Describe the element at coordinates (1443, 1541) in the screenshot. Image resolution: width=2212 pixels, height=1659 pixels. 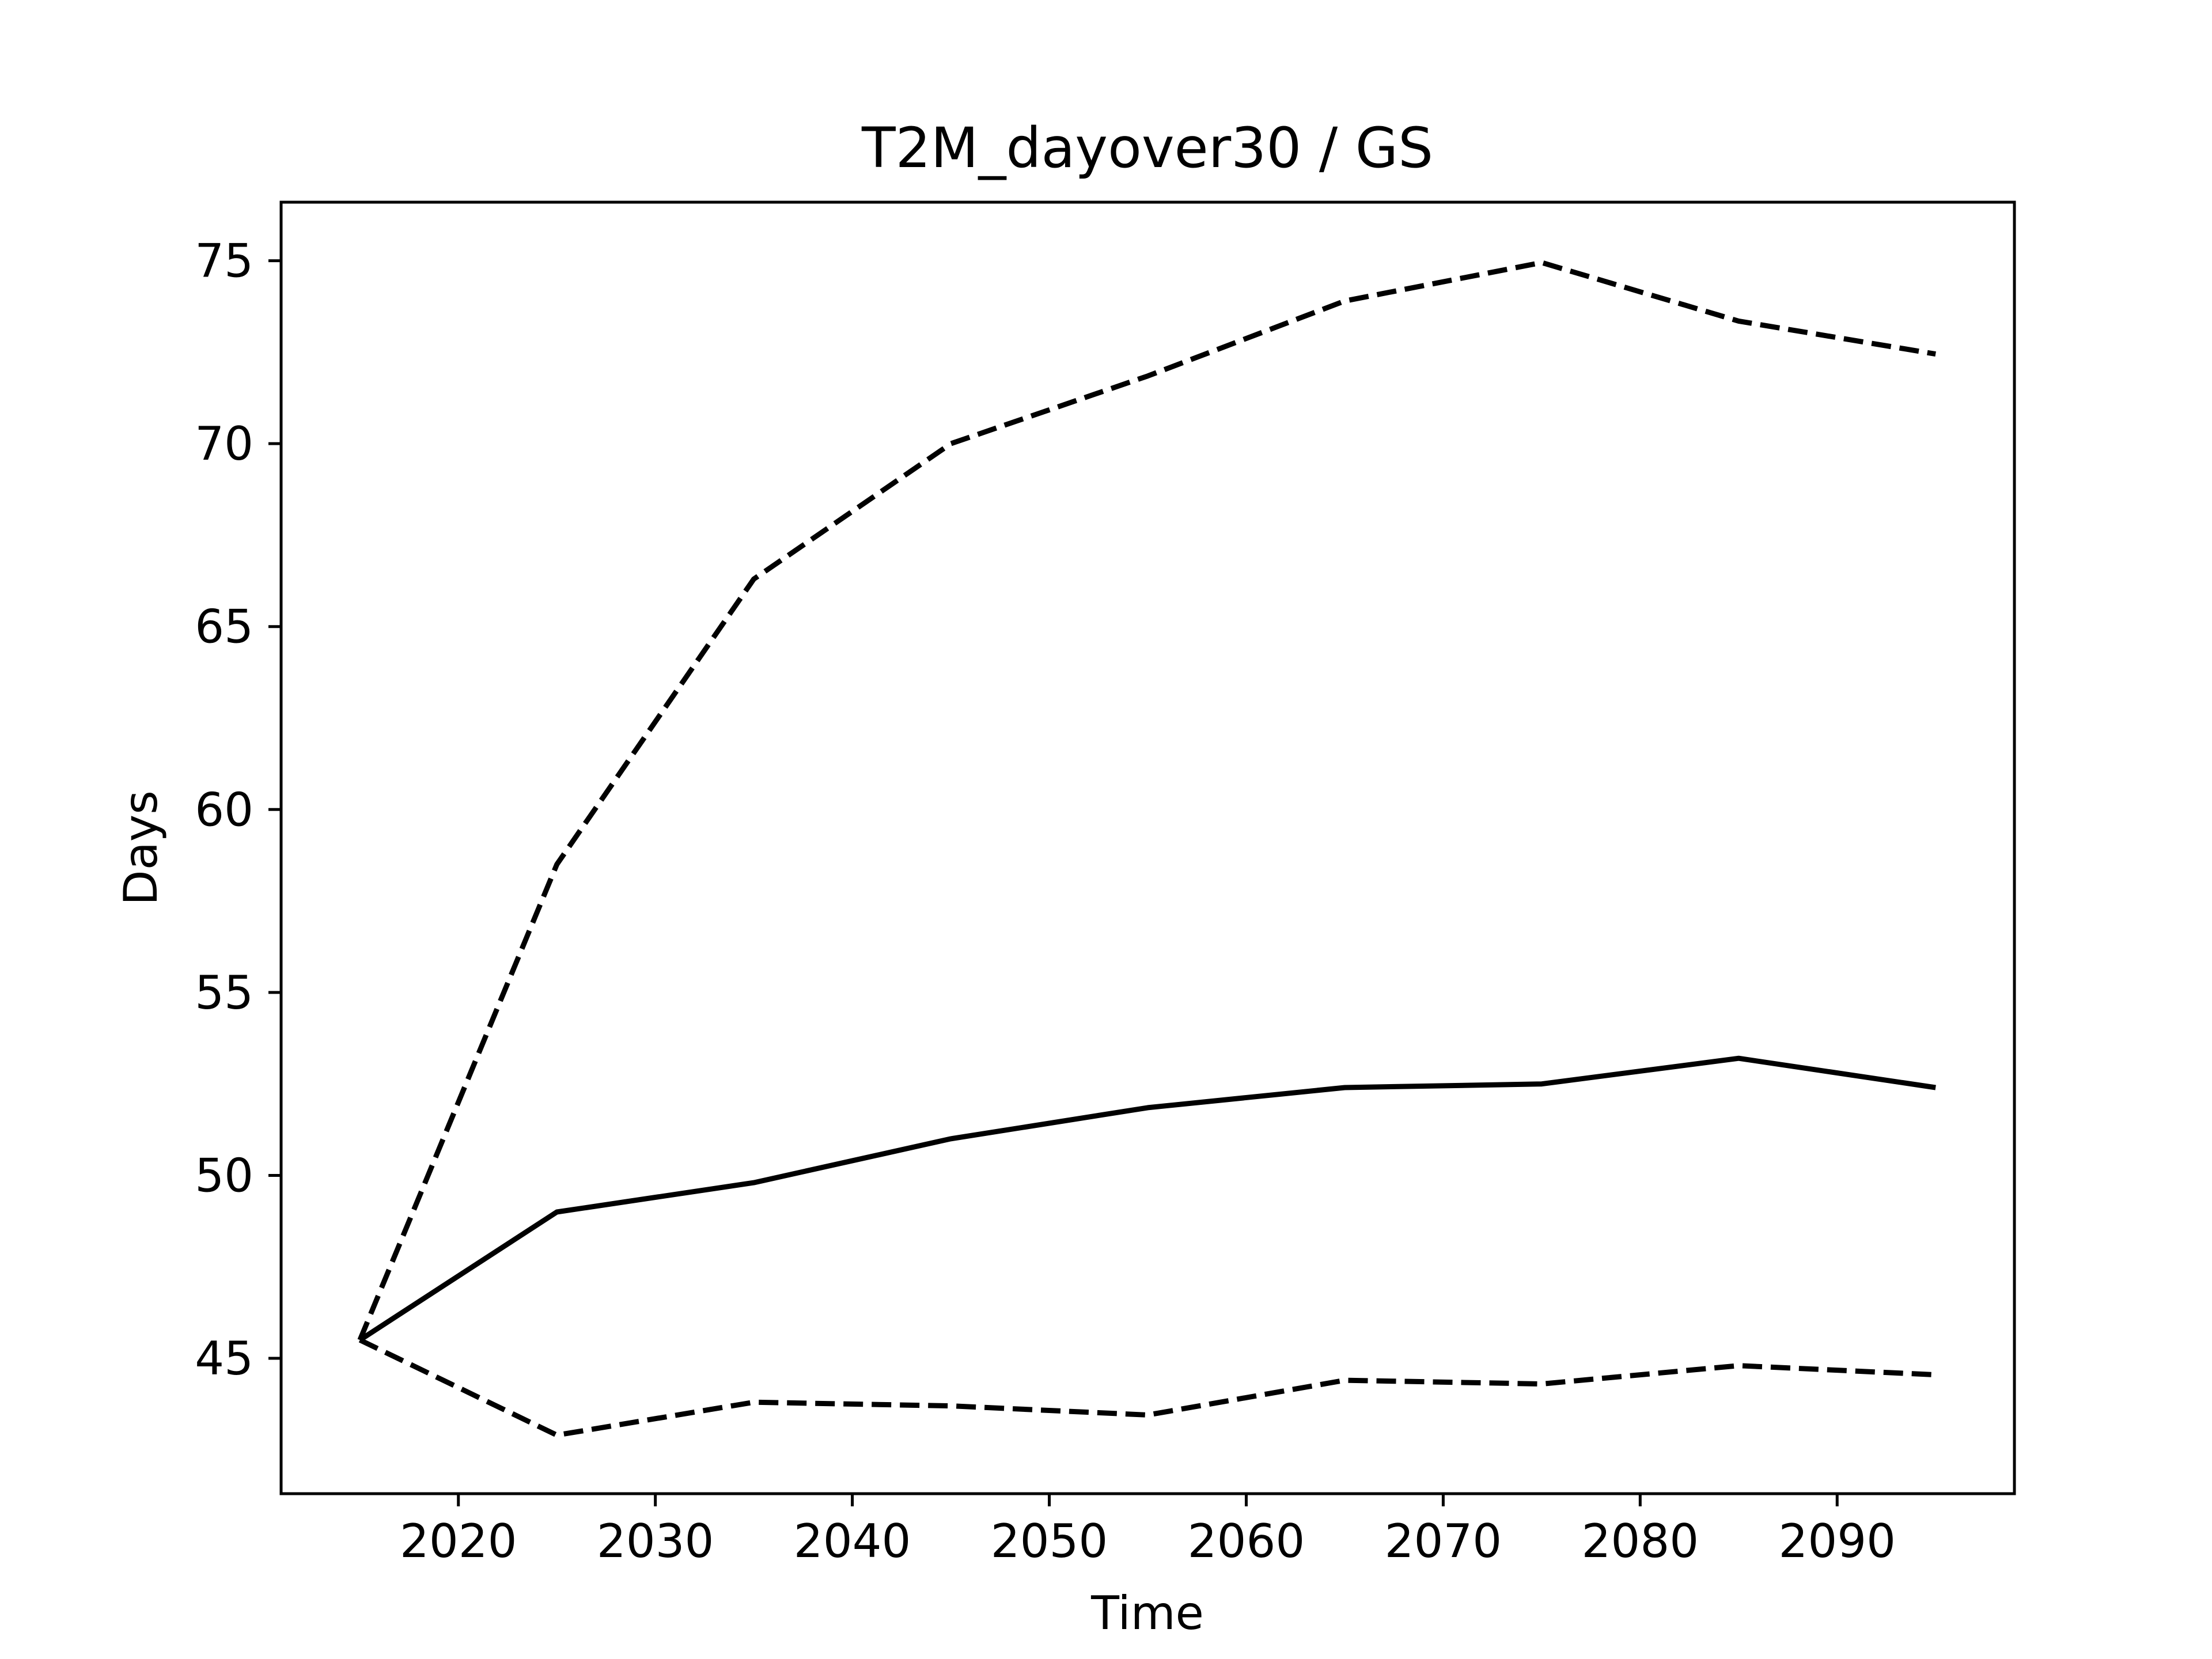
I see `x-tick-label: 2070` at that location.